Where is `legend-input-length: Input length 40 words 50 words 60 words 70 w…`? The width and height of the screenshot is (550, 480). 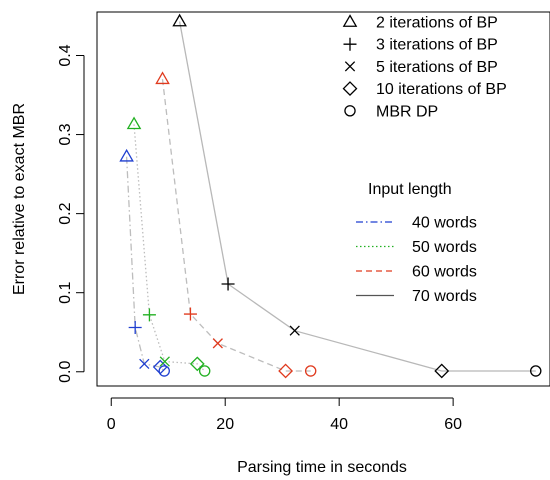 legend-input-length: Input length 40 words 50 words 60 words 70 w… is located at coordinates (416, 243).